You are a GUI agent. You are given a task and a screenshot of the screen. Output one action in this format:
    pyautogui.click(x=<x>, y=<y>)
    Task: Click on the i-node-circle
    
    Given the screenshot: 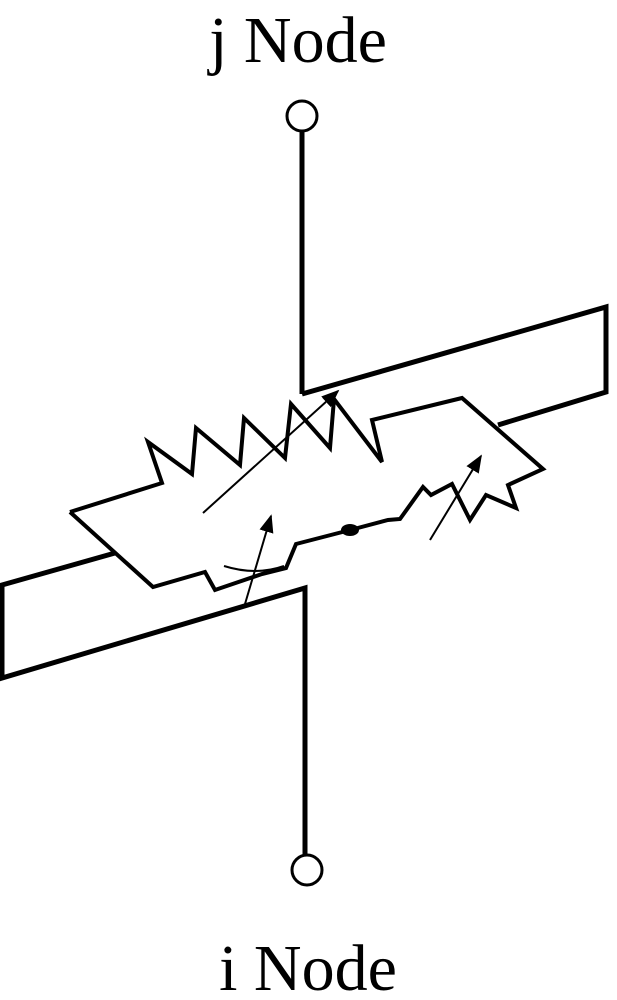 What is the action you would take?
    pyautogui.click(x=307, y=870)
    